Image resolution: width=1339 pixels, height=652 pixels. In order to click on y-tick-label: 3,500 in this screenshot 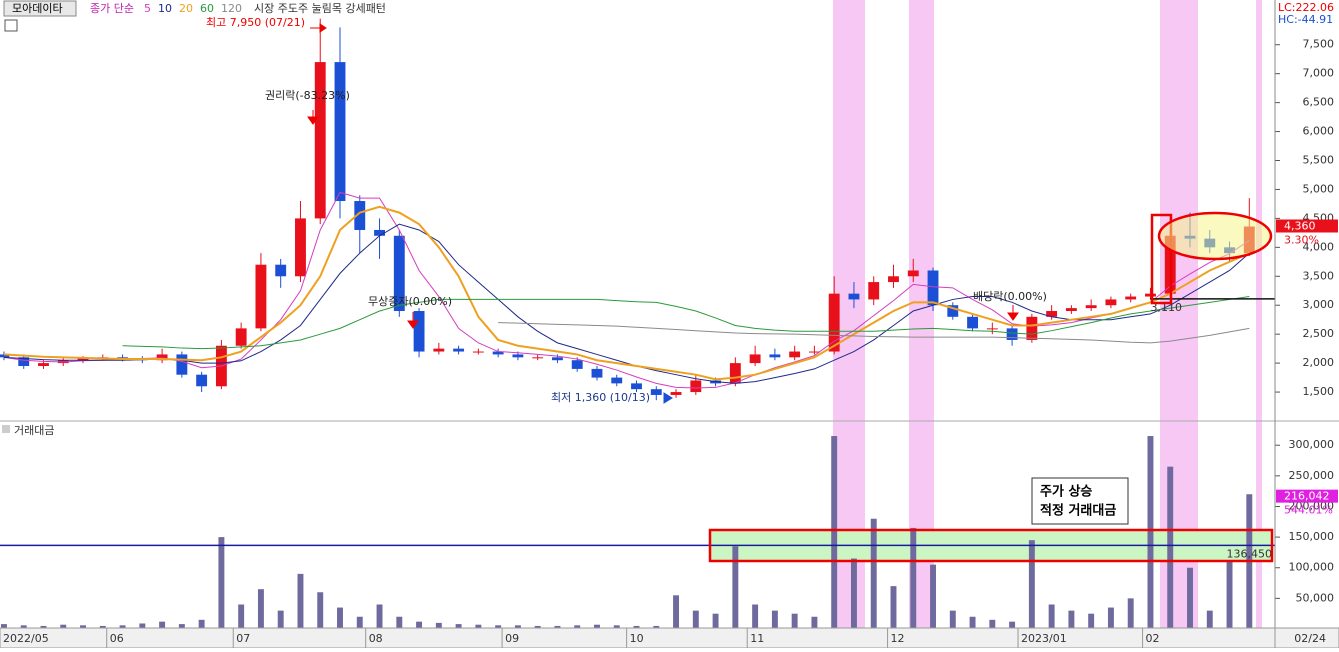, I will do `click(1319, 275)`.